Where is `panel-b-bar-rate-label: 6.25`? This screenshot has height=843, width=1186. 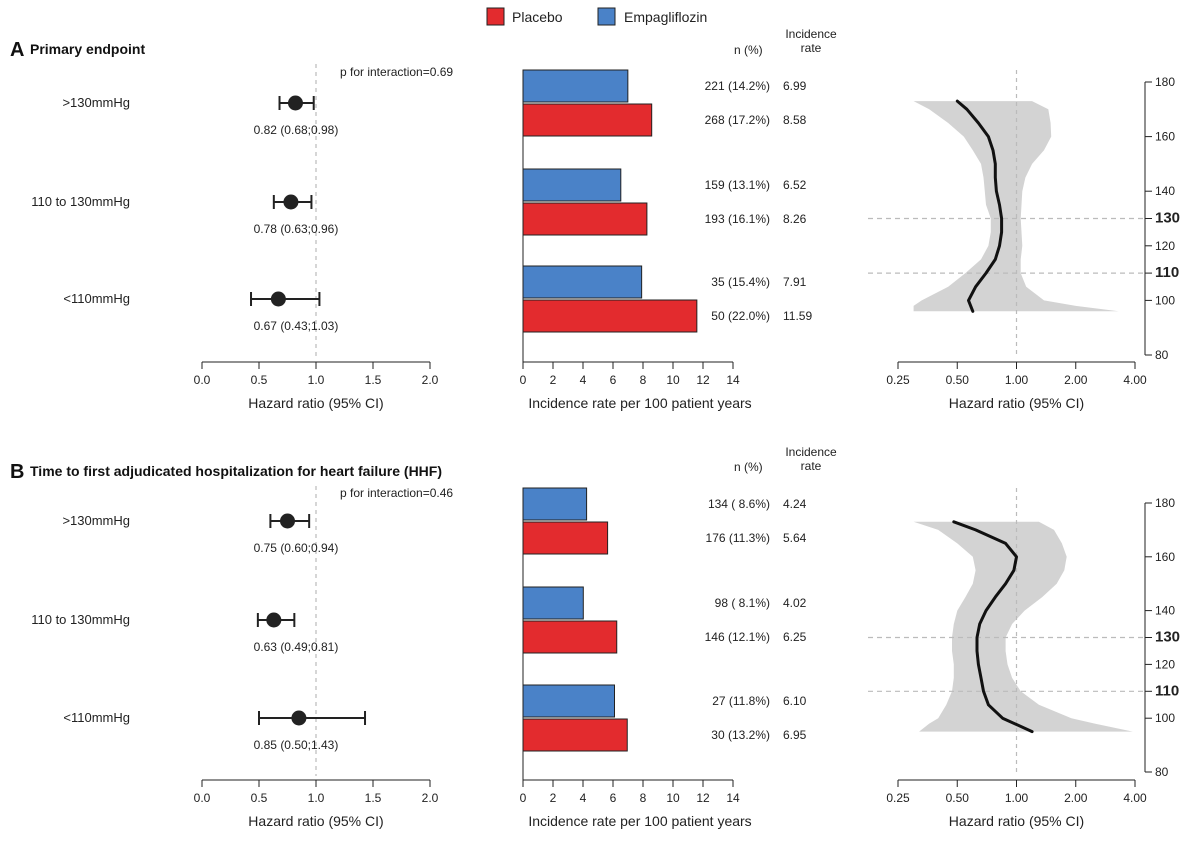
panel-b-bar-rate-label: 6.25 is located at coordinates (795, 637).